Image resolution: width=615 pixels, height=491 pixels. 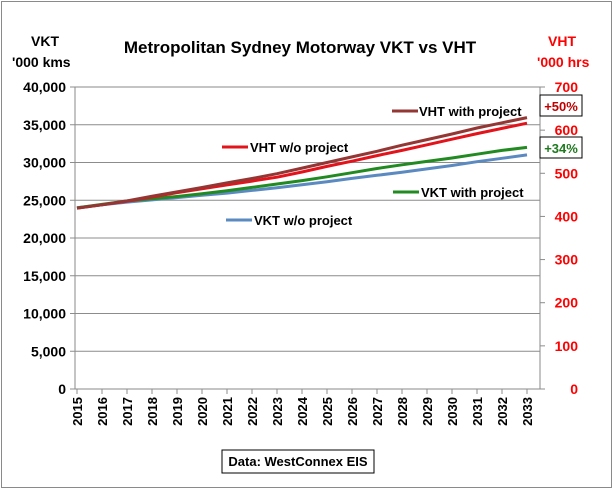 I want to click on left-tick-label: 0, so click(x=62, y=389).